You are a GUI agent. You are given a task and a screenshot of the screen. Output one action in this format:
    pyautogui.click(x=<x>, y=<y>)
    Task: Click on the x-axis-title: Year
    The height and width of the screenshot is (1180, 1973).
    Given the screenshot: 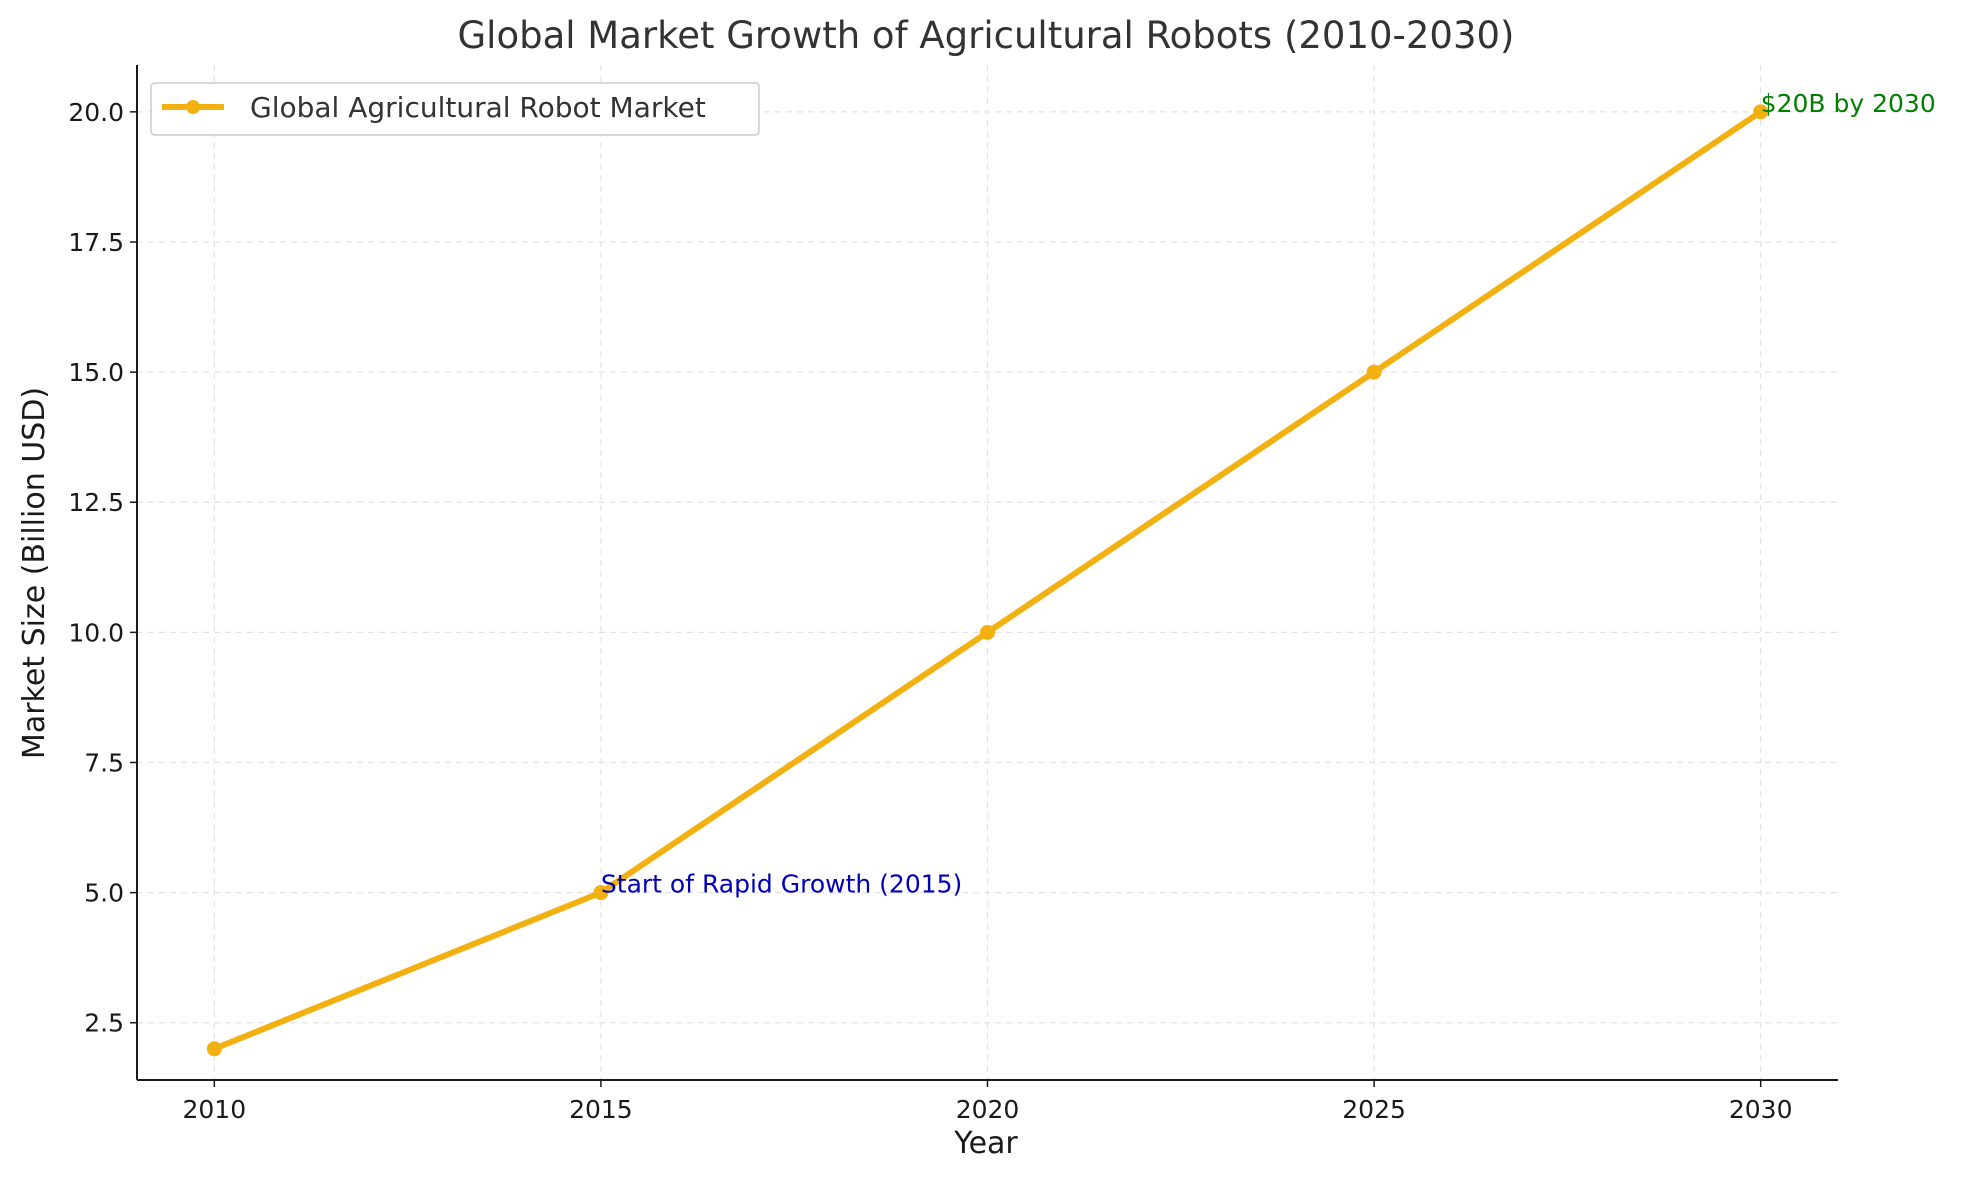 What is the action you would take?
    pyautogui.click(x=985, y=1143)
    